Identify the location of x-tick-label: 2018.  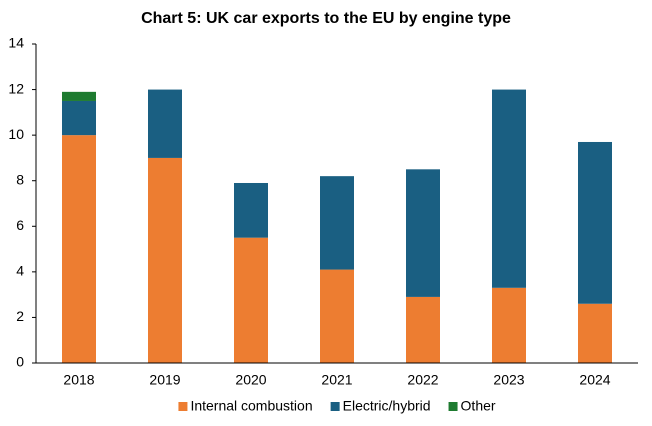
(78, 380).